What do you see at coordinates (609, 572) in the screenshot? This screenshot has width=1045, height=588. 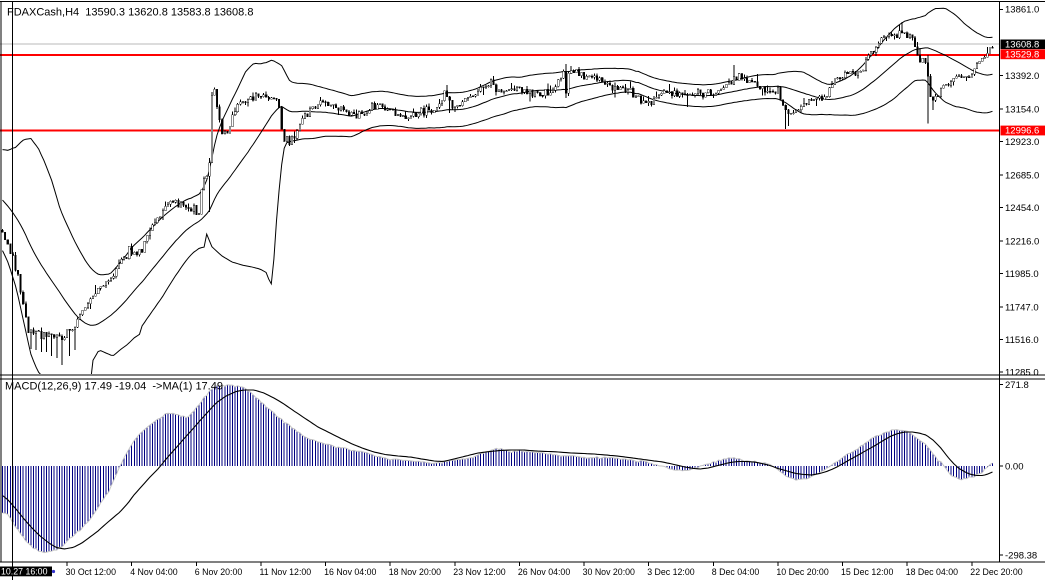 I see `svg-text: 30 Nov 20:00` at bounding box center [609, 572].